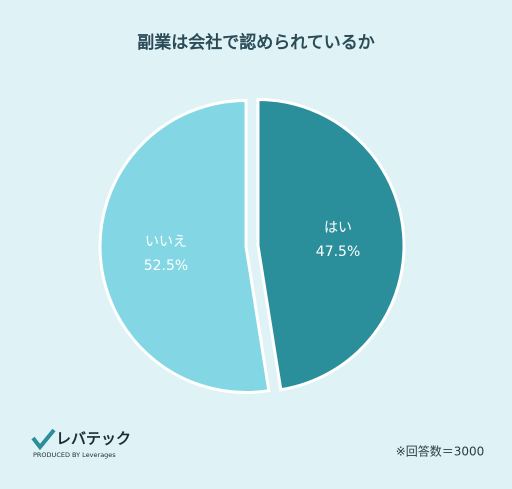 This screenshot has width=512, height=489. What do you see at coordinates (74, 455) in the screenshot?
I see `logo-subtext: PRODUCED BY Leverages` at bounding box center [74, 455].